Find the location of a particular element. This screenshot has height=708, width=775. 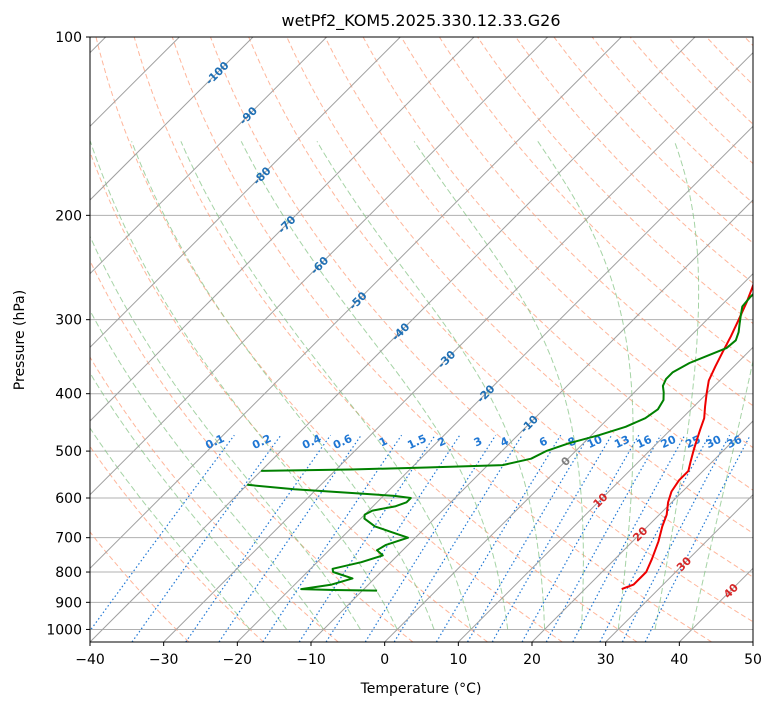

isotherm-label: -40 is located at coordinates (400, 331).